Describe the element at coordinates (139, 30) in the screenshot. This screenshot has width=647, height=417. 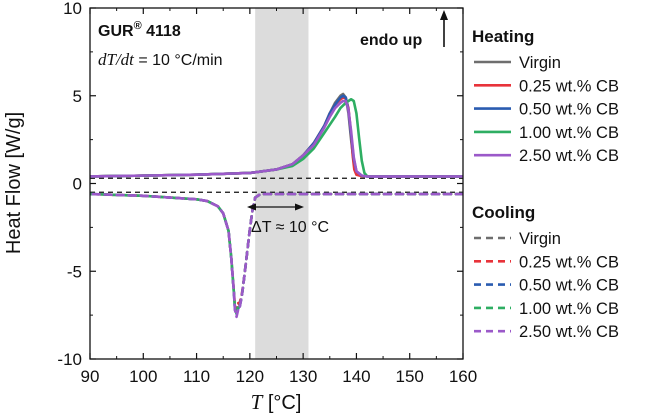
I see `sample-annotation: GUR® 4118` at that location.